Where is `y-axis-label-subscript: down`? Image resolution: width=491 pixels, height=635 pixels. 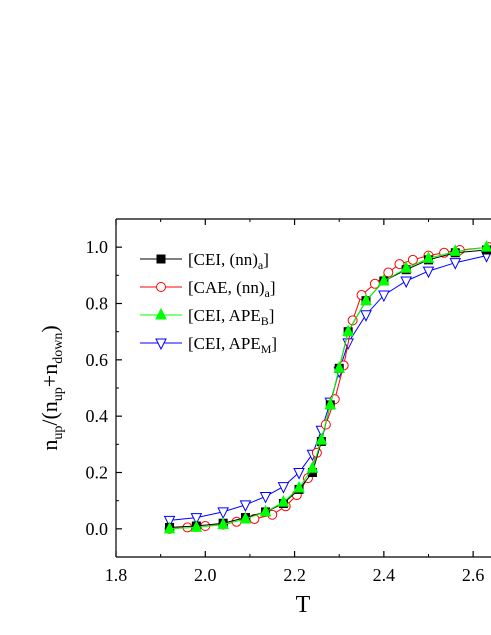
y-axis-label-subscript: down is located at coordinates (58, 348).